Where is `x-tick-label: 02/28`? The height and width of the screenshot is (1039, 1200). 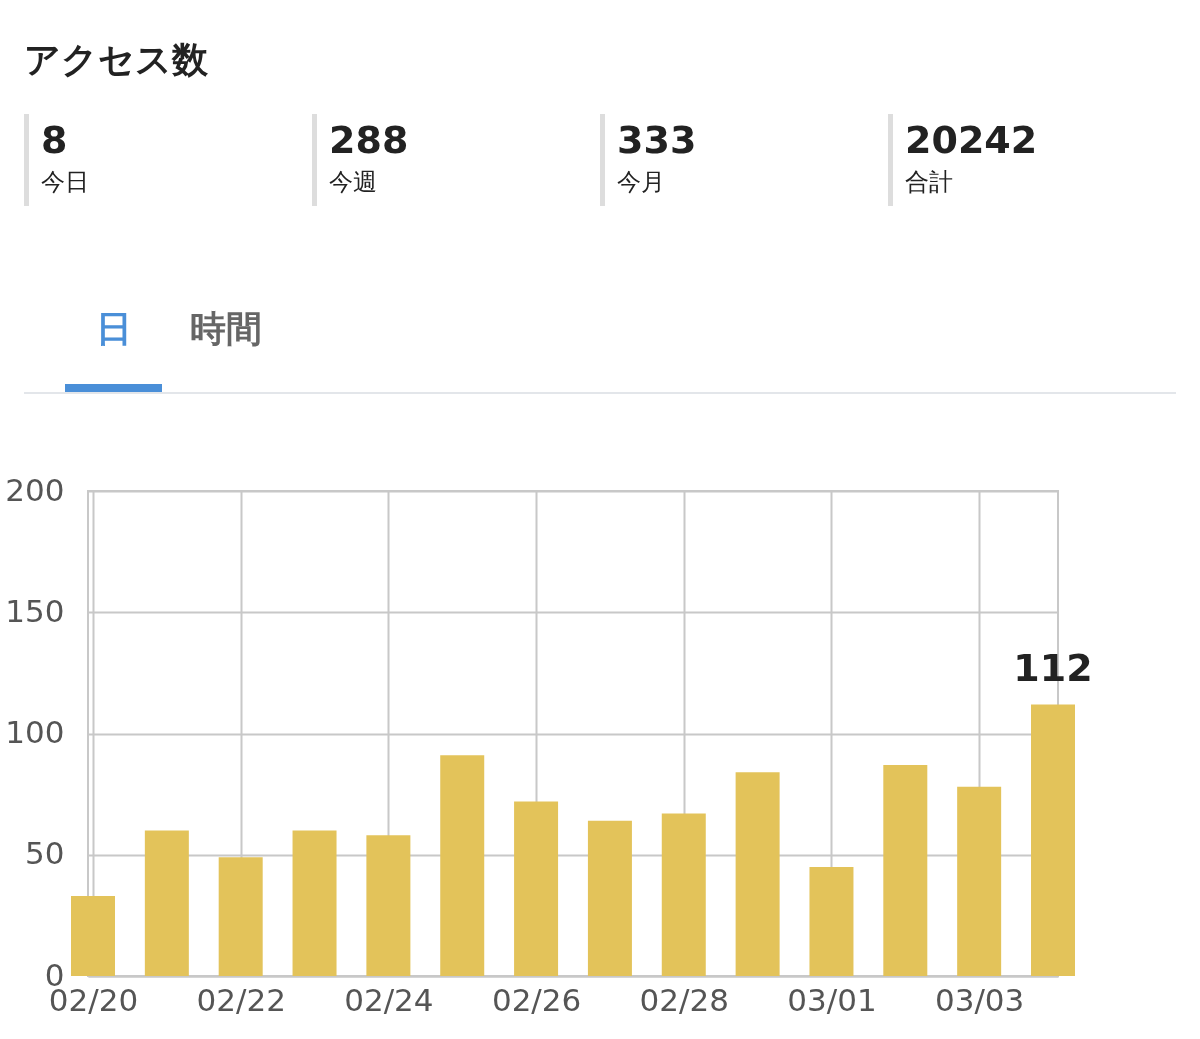 x-tick-label: 02/28 is located at coordinates (684, 999).